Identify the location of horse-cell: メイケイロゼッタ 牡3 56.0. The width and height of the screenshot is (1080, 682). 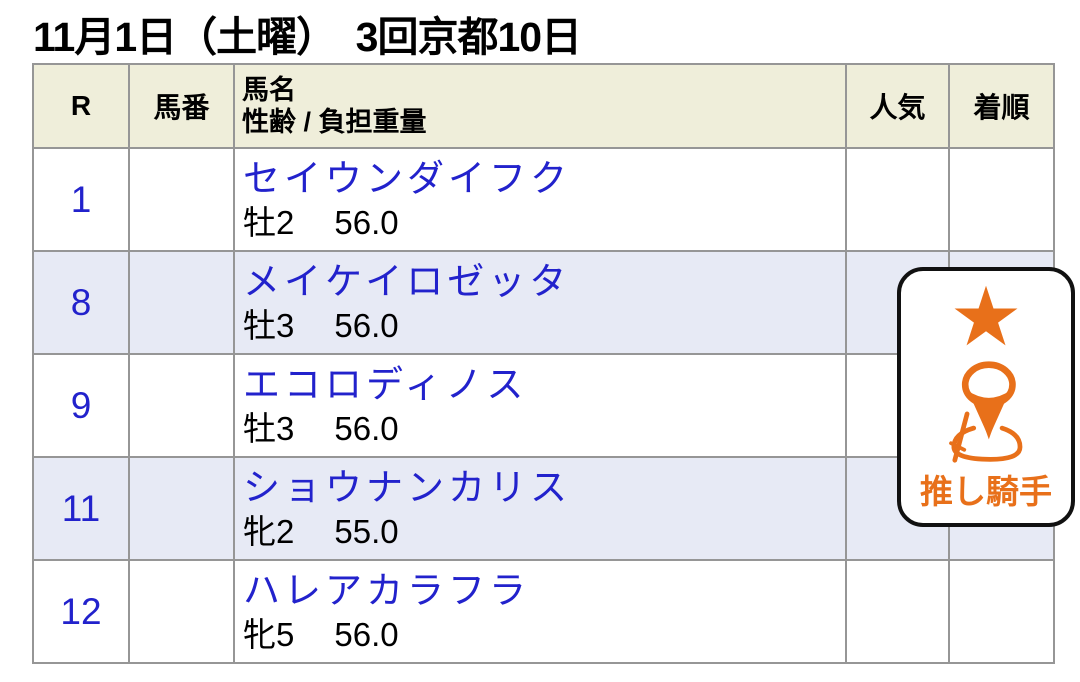
(540, 302).